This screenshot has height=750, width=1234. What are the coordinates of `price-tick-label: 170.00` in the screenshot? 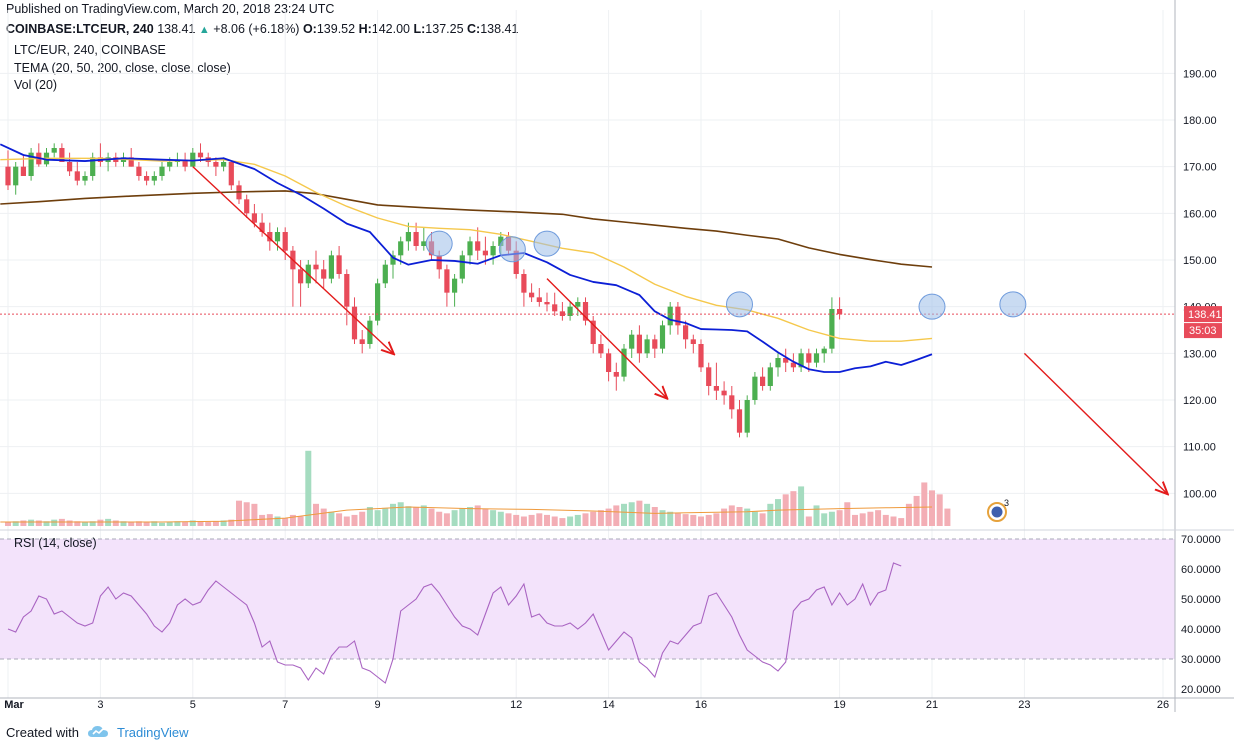 It's located at (1200, 168).